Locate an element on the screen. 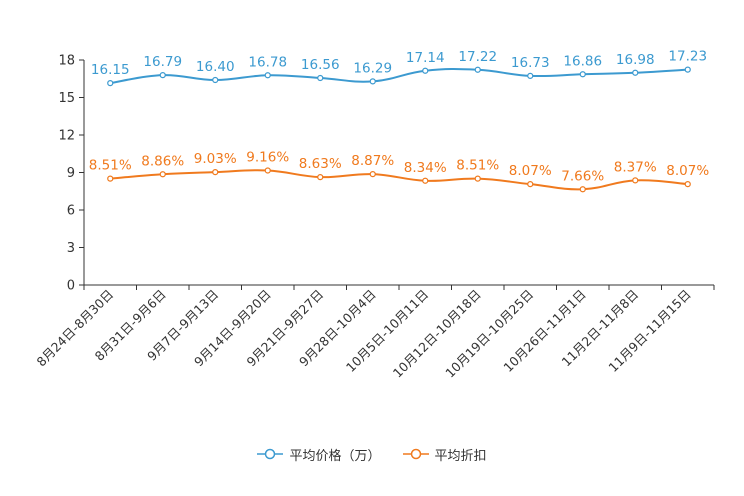 This screenshot has width=744, height=496. data-label: 16.15 is located at coordinates (110, 70).